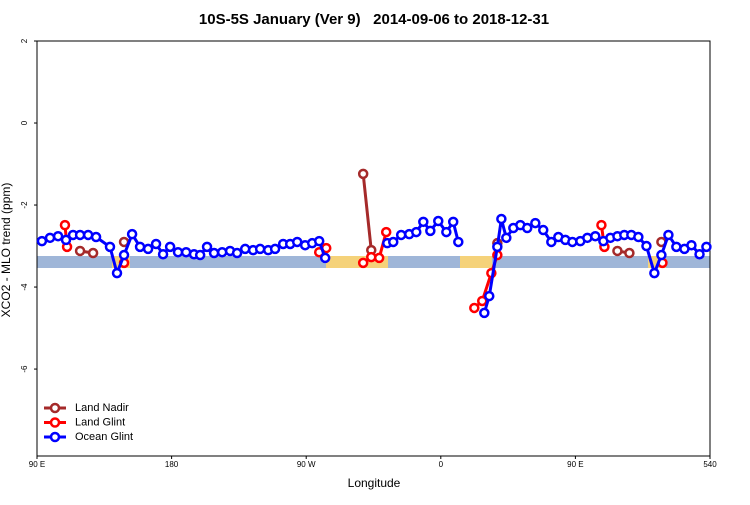 This screenshot has width=750, height=505. What do you see at coordinates (6, 250) in the screenshot?
I see `y-axis-label: XCO2 - MLO trend (ppm)` at bounding box center [6, 250].